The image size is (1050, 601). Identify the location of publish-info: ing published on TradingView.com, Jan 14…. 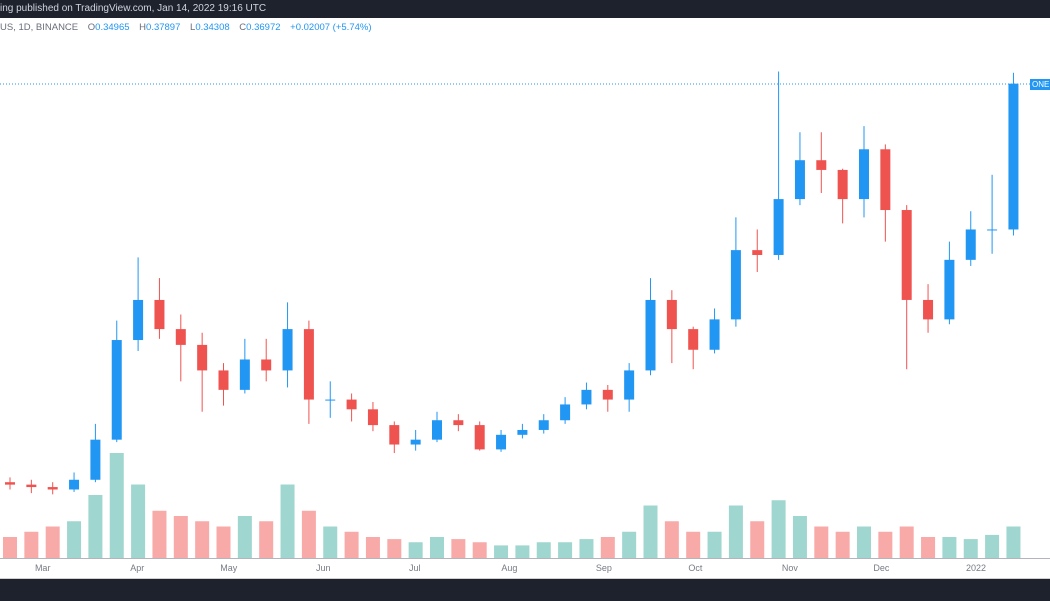
(133, 8).